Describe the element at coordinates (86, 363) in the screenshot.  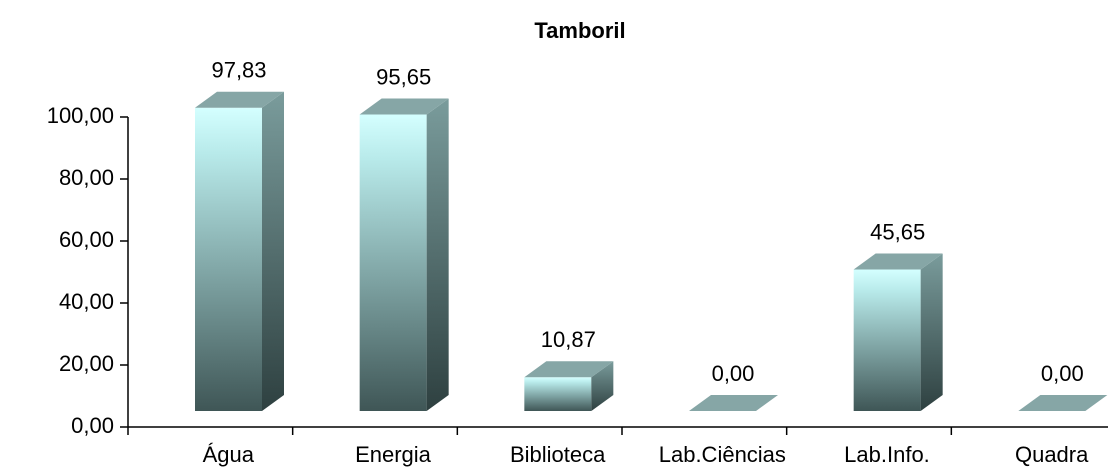
I see `y-tick-label: 20,00` at that location.